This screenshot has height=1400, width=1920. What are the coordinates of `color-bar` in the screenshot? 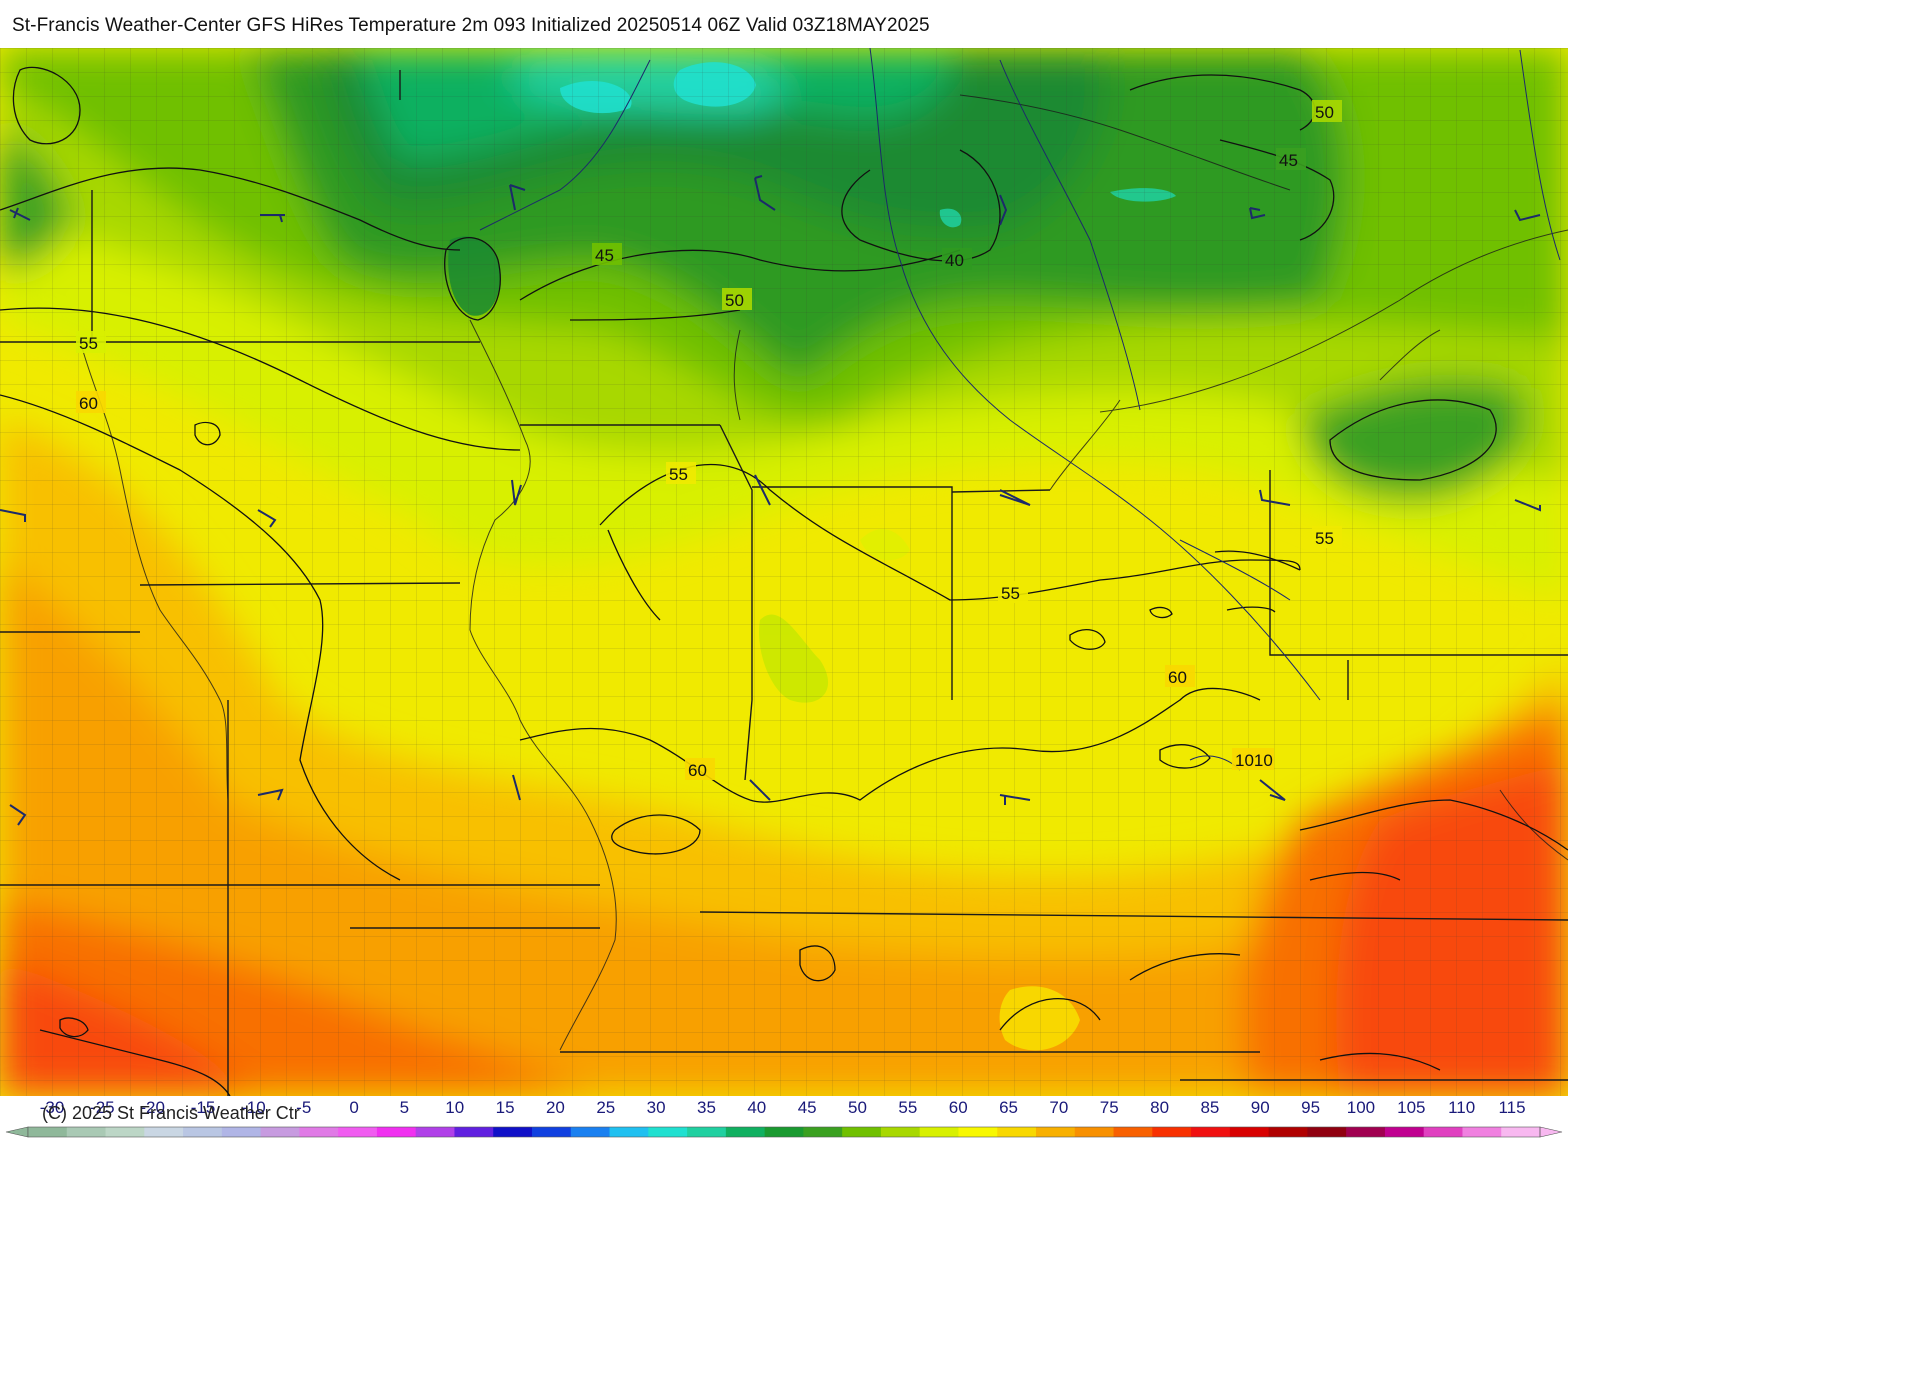 It's located at (784, 1132).